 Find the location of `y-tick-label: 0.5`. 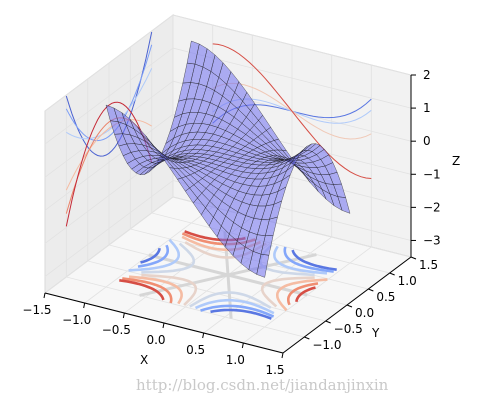

y-tick-label: 0.5 is located at coordinates (385, 297).